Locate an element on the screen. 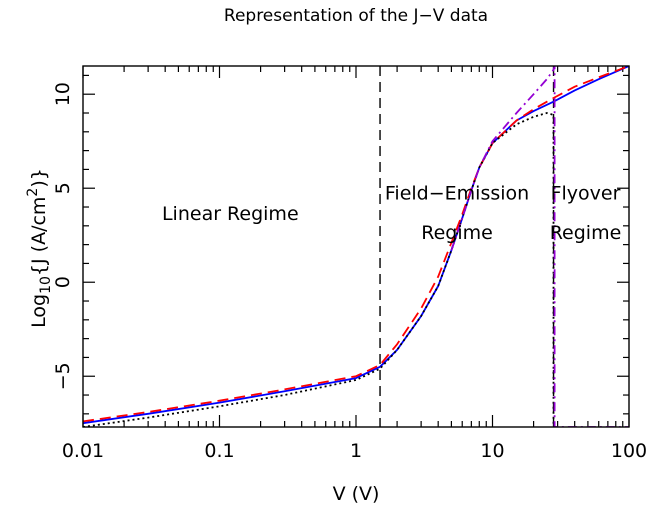 The image size is (652, 508). y-tick-label: −5 is located at coordinates (63, 376).